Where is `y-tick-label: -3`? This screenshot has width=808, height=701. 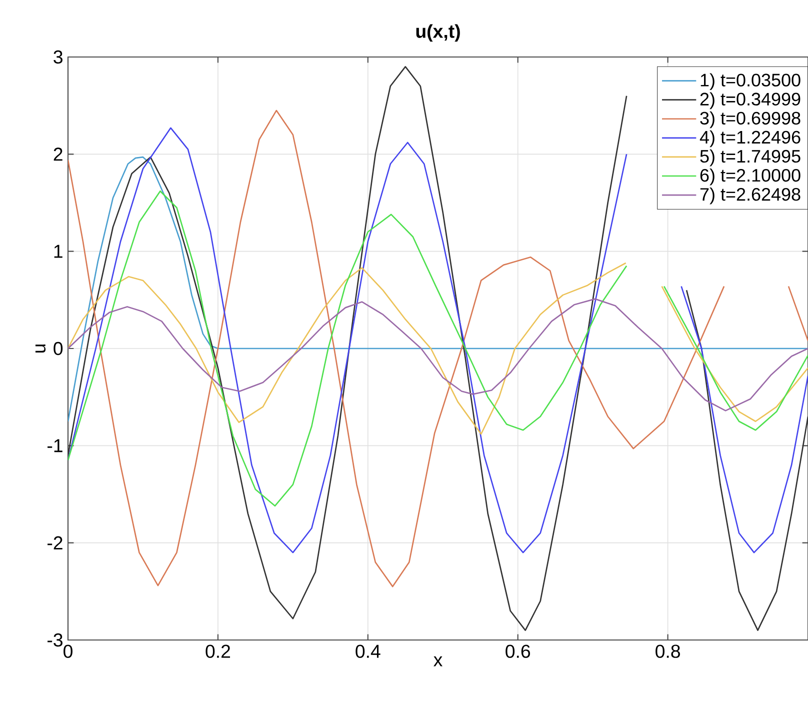 y-tick-label: -3 is located at coordinates (55, 640).